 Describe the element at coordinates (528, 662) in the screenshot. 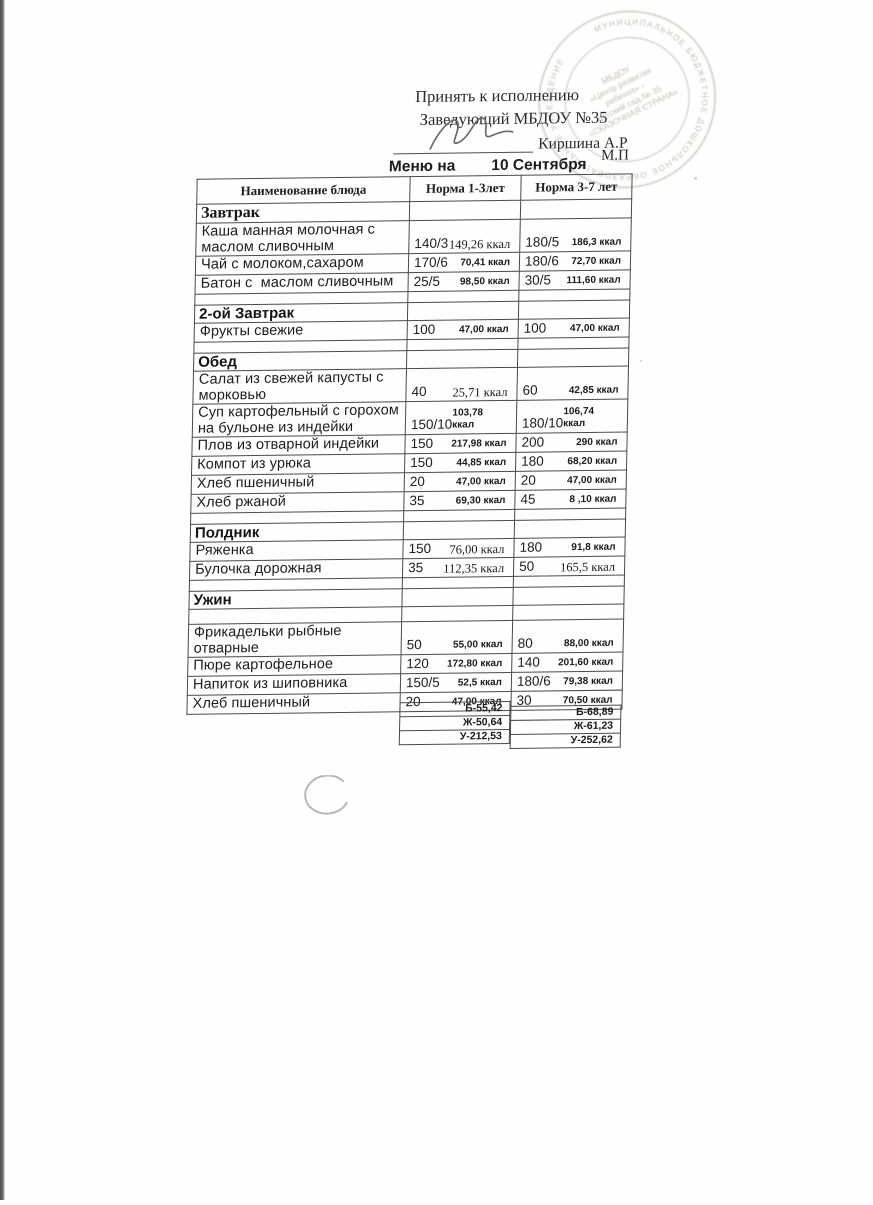

I see `portion-value: 140` at that location.